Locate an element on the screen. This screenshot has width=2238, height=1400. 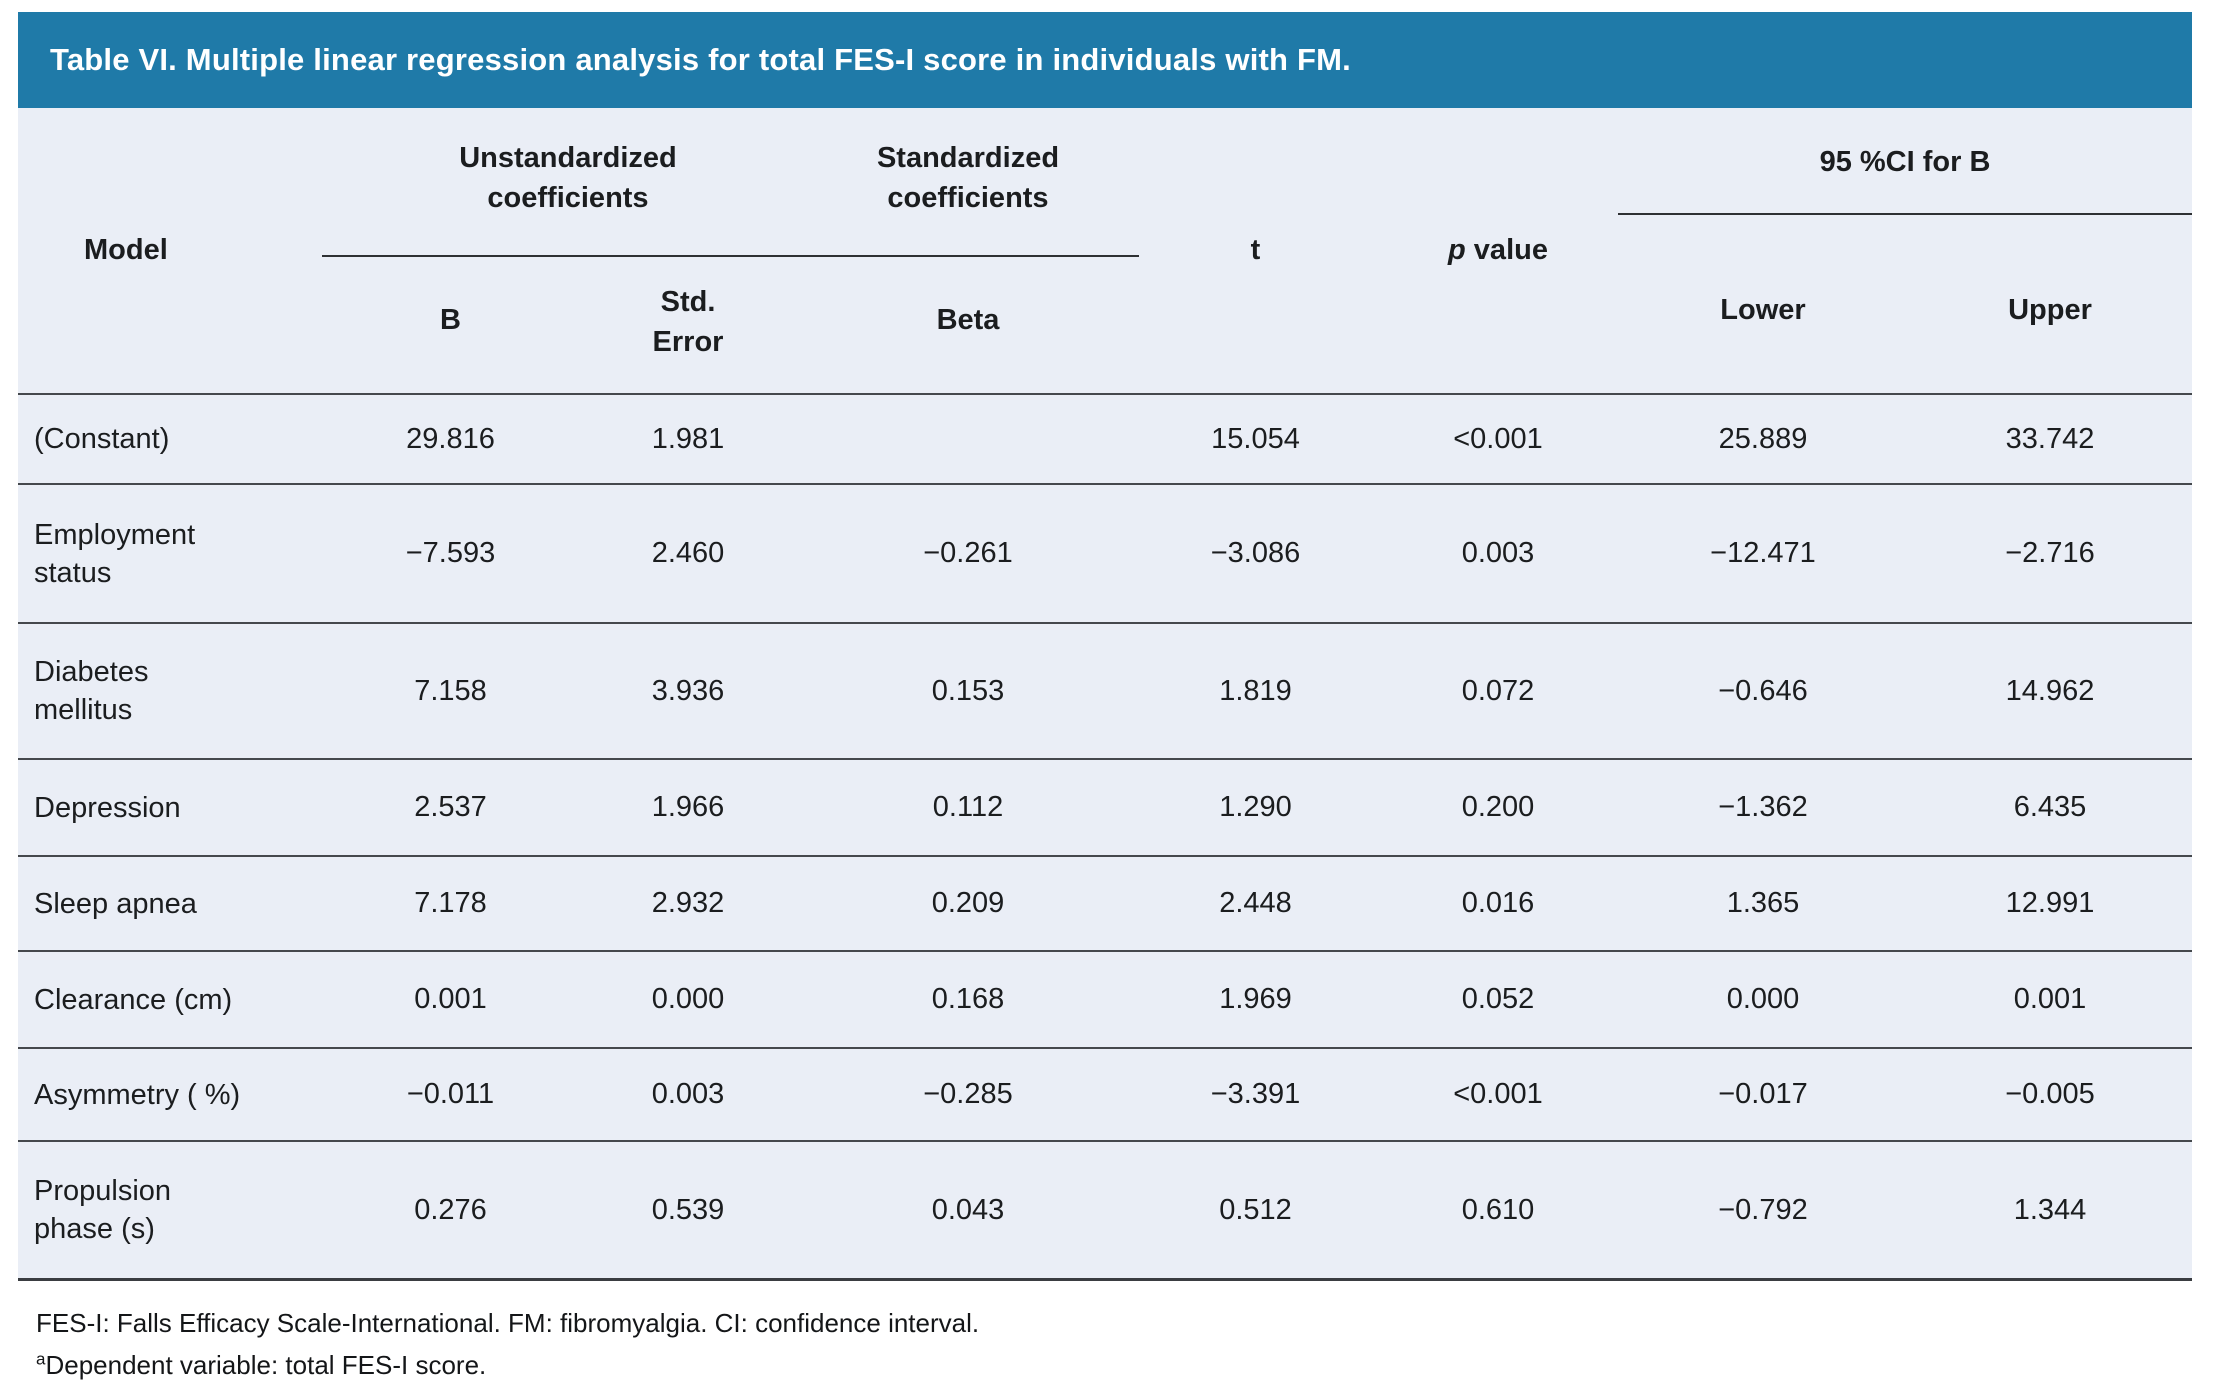
cell-upper: 33.742 is located at coordinates (2050, 438).